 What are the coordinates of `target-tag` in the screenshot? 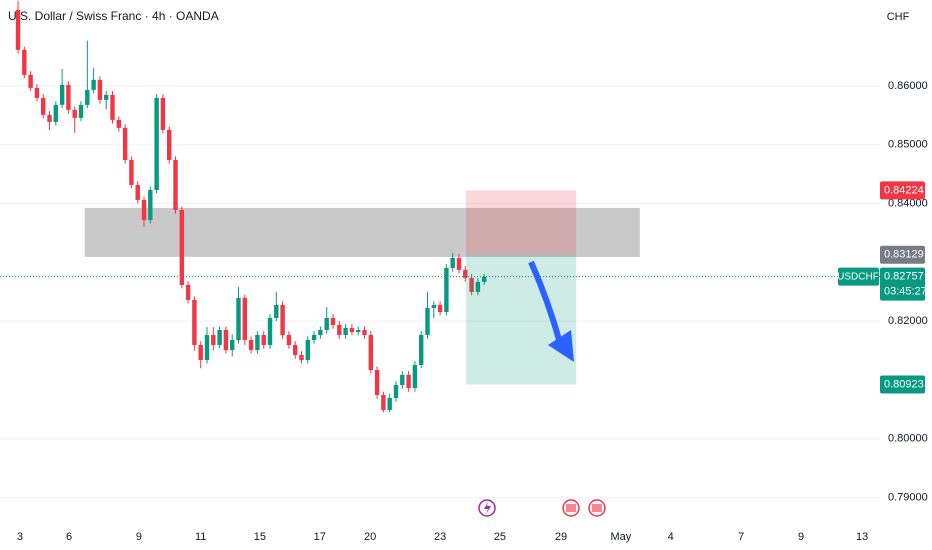 It's located at (902, 384).